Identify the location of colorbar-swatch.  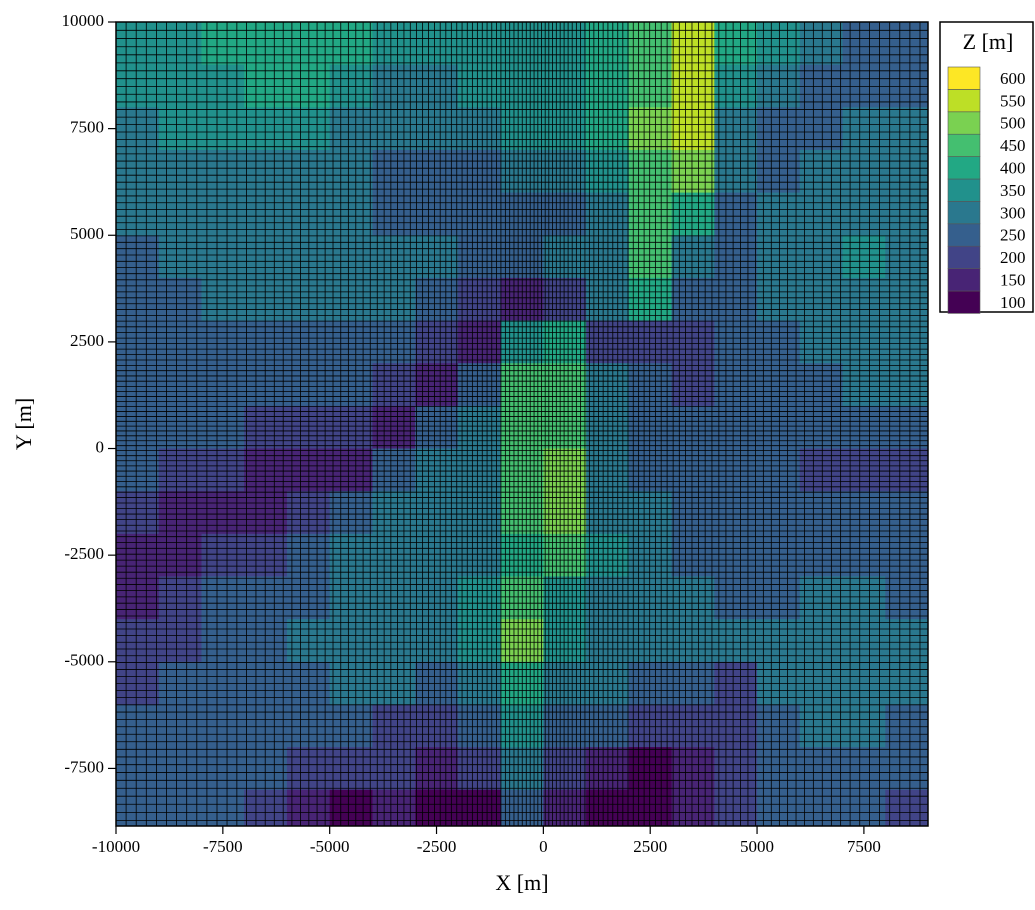
(964, 145).